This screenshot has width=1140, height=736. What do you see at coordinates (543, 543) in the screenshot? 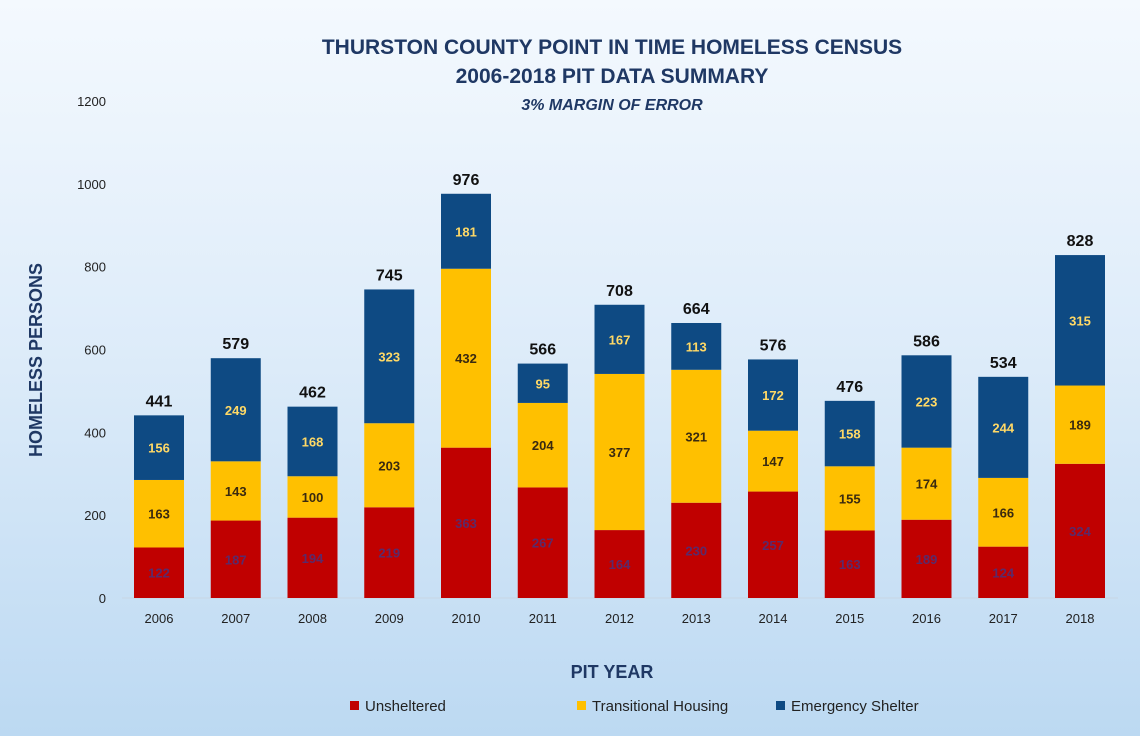
I see `segment-value-label: 267` at bounding box center [543, 543].